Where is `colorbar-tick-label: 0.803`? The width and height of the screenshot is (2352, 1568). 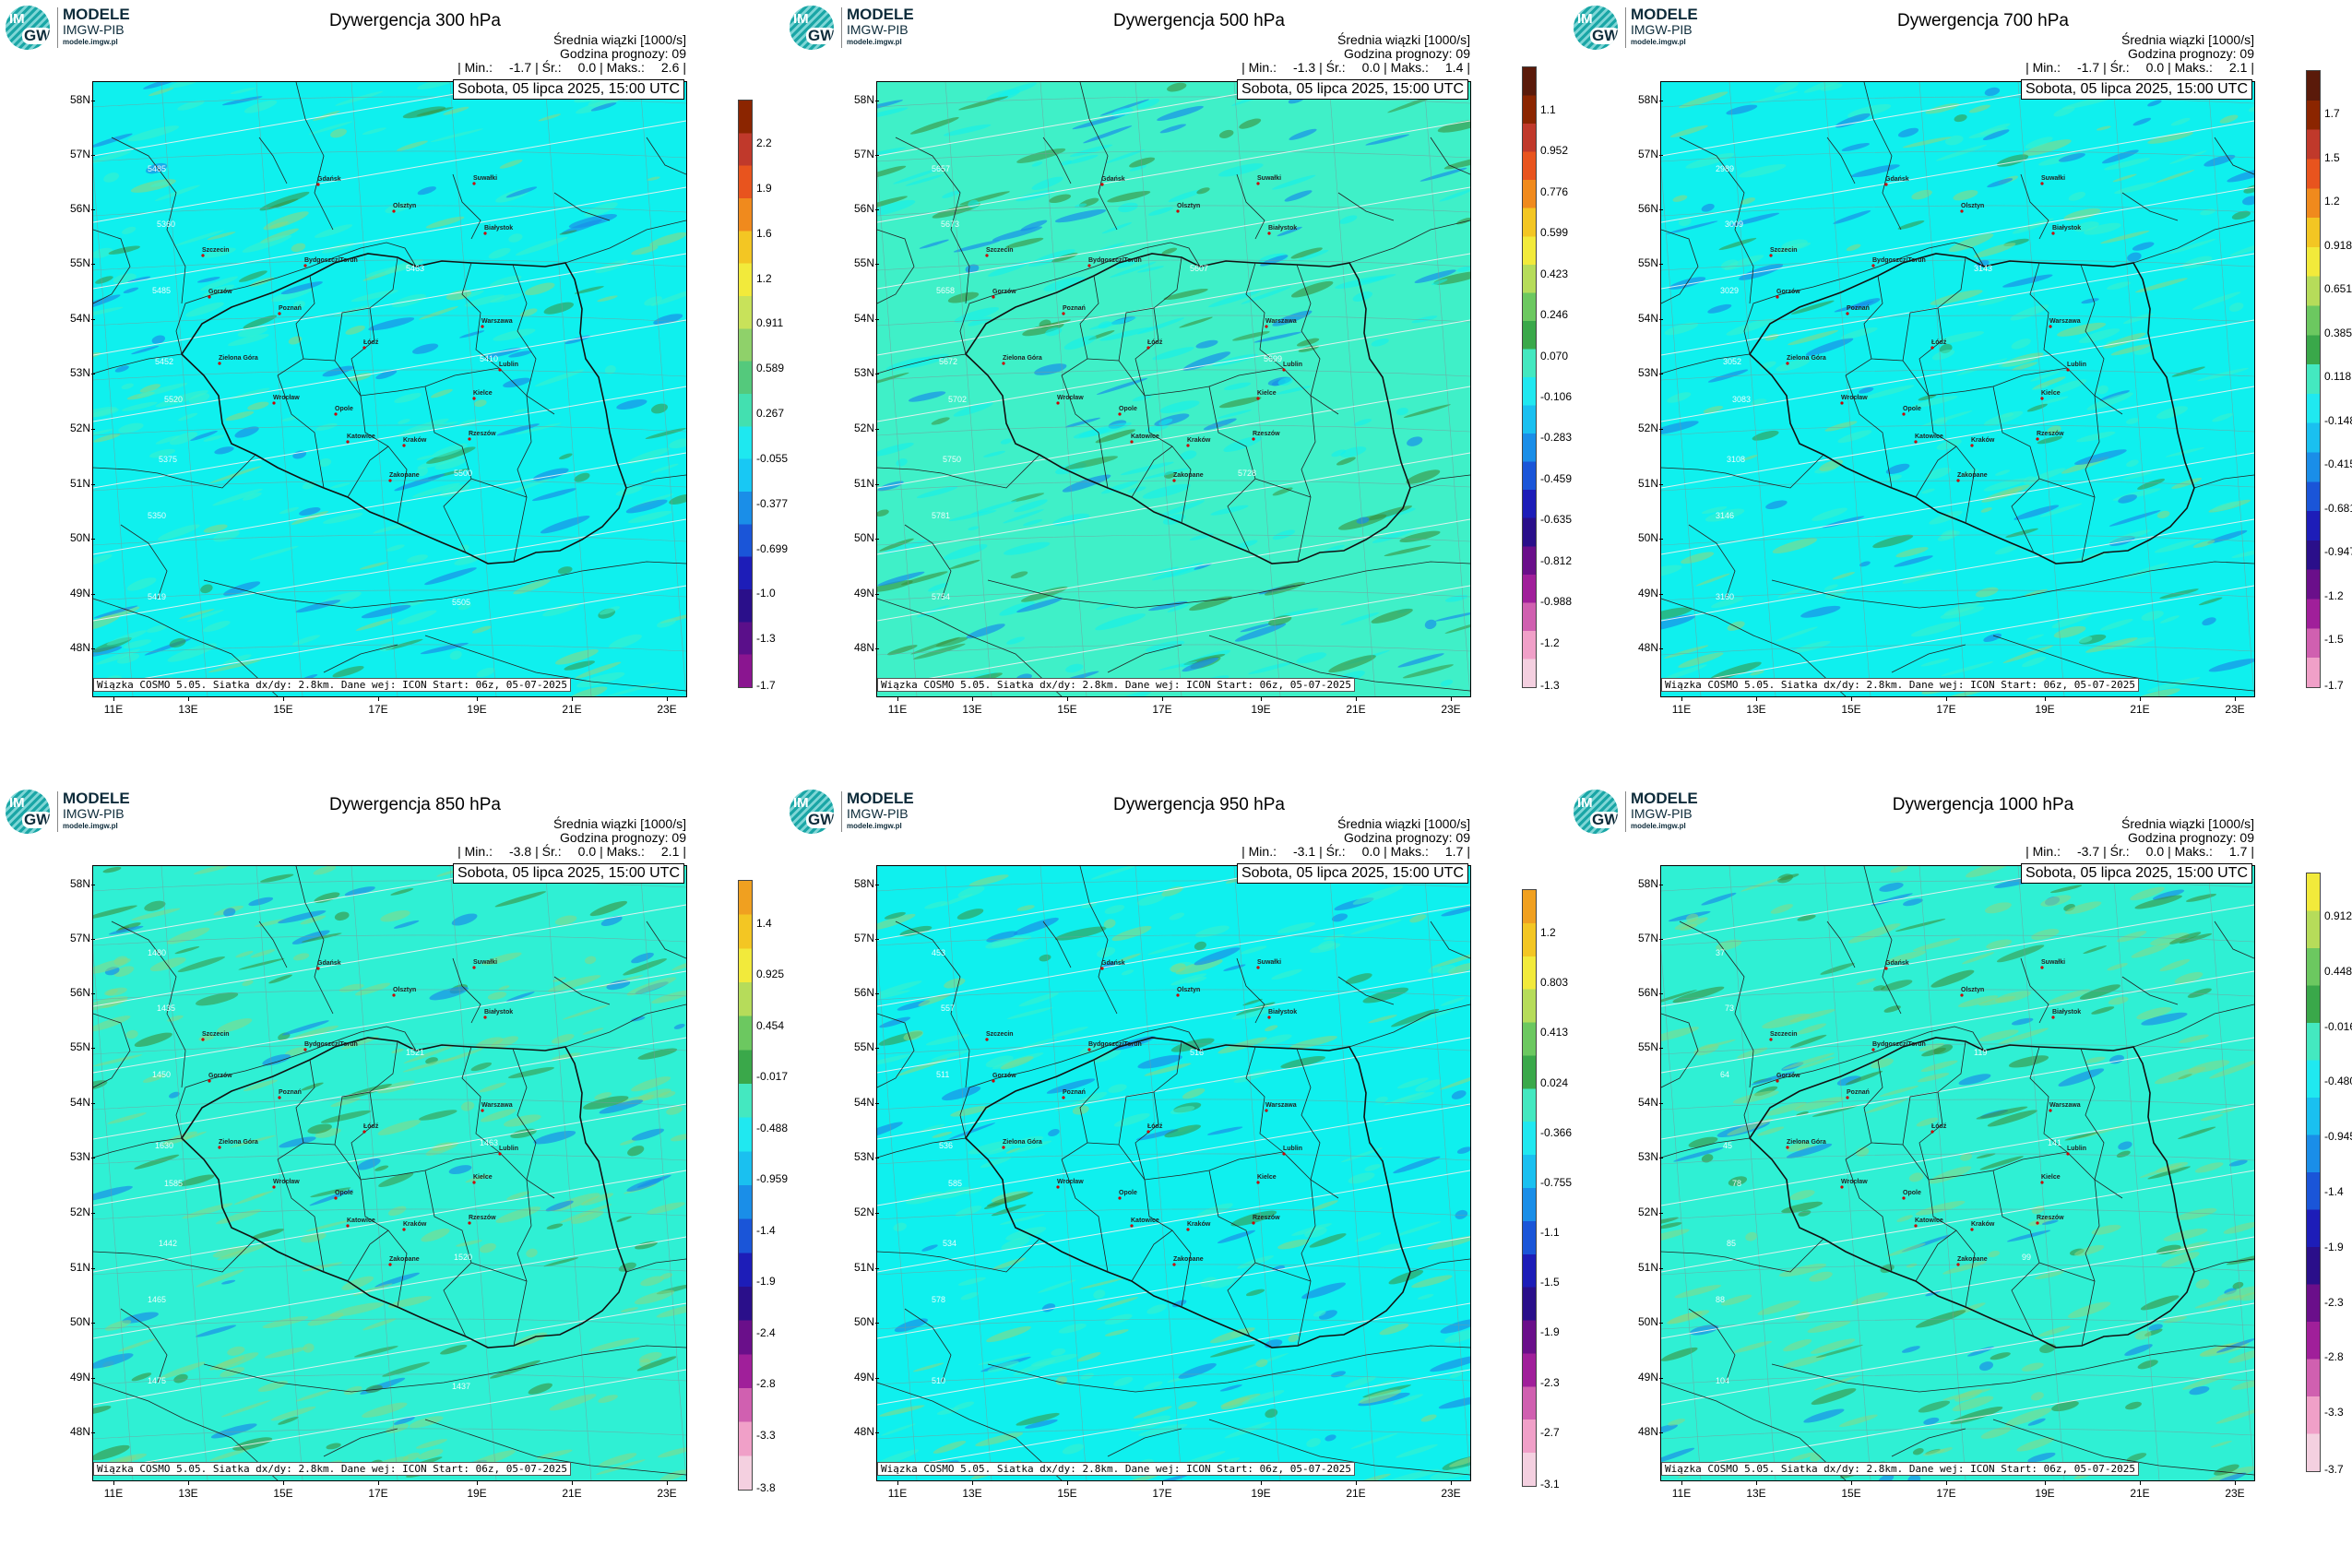 colorbar-tick-label: 0.803 is located at coordinates (1554, 983).